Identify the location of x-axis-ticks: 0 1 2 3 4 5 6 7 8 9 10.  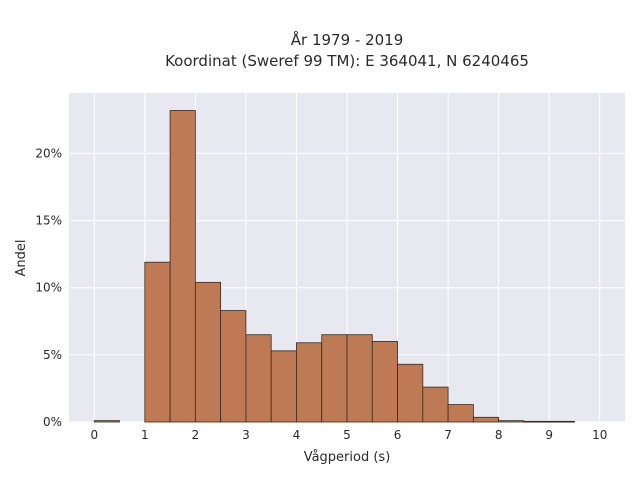
(348, 435).